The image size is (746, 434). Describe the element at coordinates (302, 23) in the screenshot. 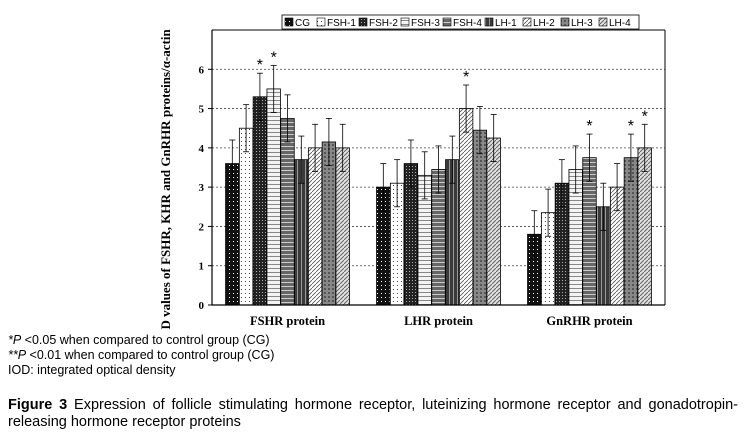

I see `legend-label-cg: CG` at that location.